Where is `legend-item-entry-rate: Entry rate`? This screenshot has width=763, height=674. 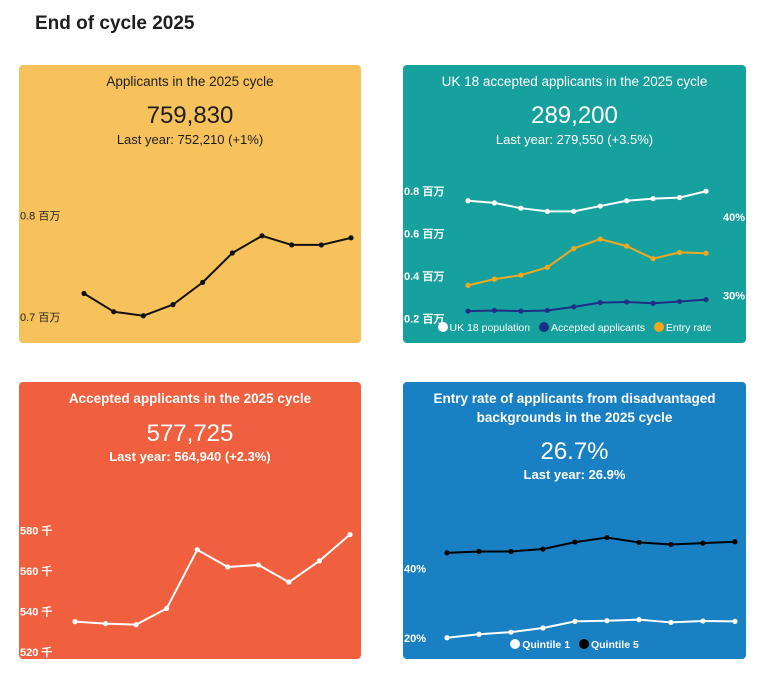 legend-item-entry-rate: Entry rate is located at coordinates (682, 328).